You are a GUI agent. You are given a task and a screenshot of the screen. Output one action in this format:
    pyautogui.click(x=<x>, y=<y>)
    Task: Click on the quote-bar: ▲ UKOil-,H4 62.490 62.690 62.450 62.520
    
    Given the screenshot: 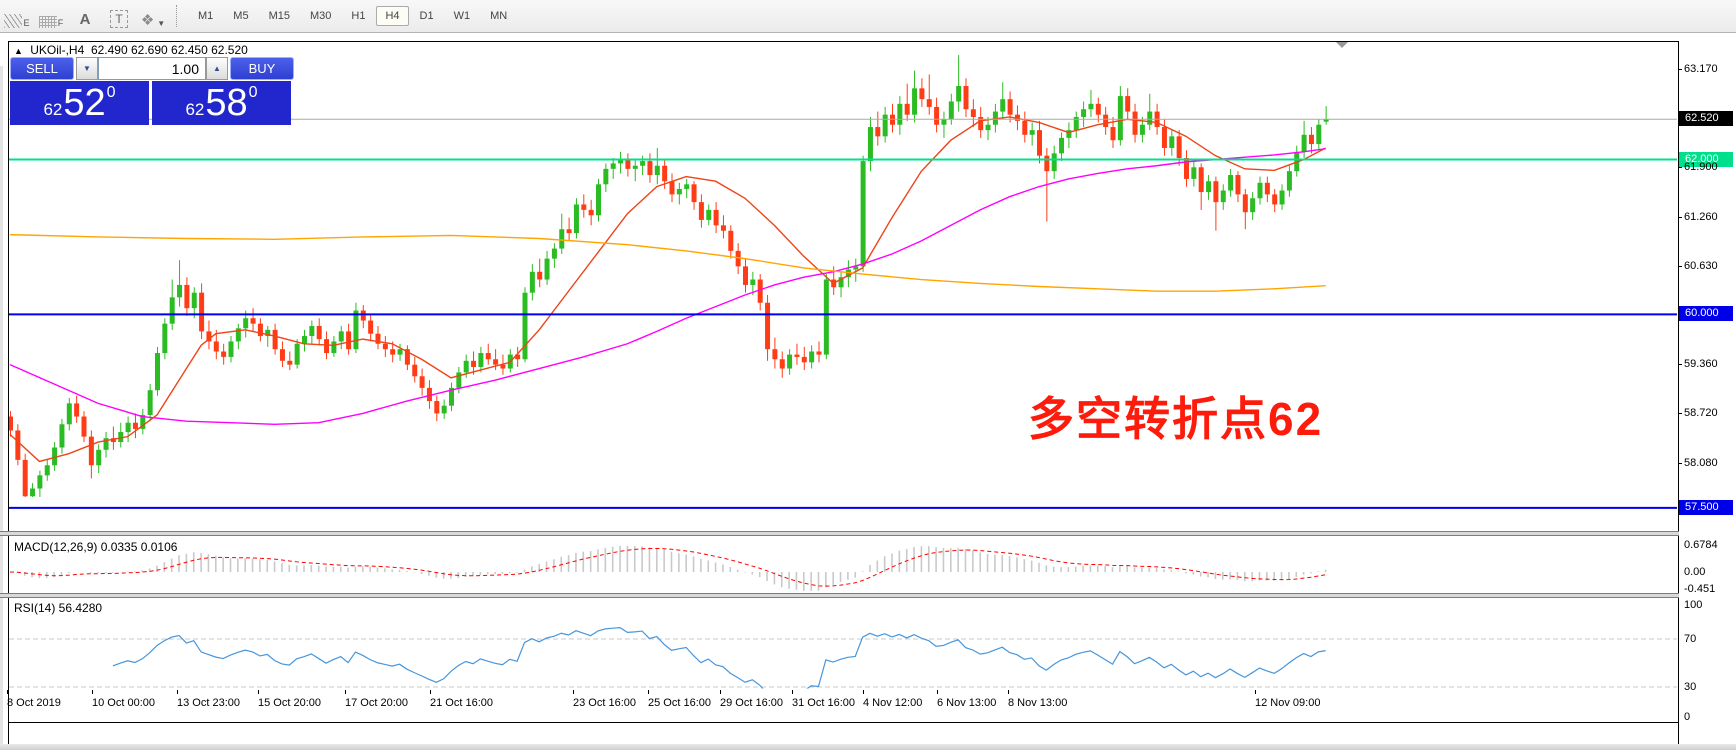 What is the action you would take?
    pyautogui.click(x=131, y=50)
    